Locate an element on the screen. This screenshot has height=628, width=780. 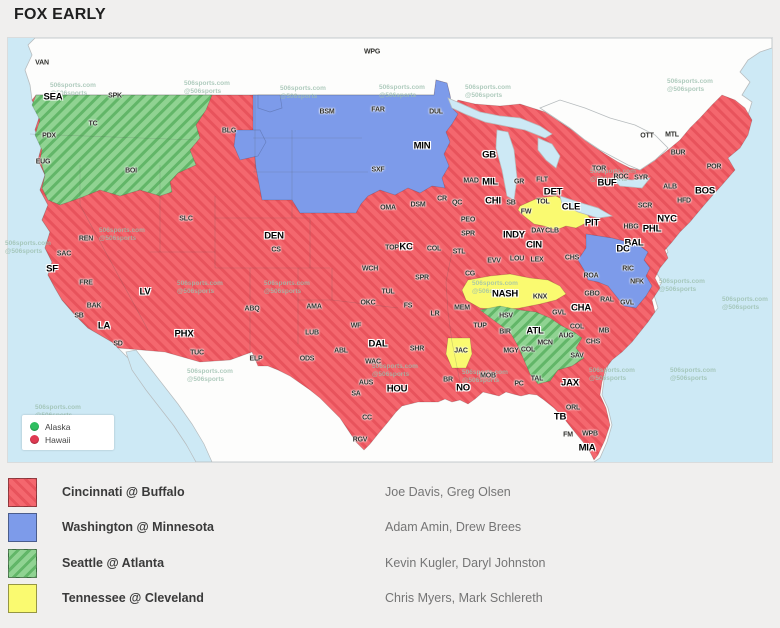
city-label-fm: FM is located at coordinates (568, 435).